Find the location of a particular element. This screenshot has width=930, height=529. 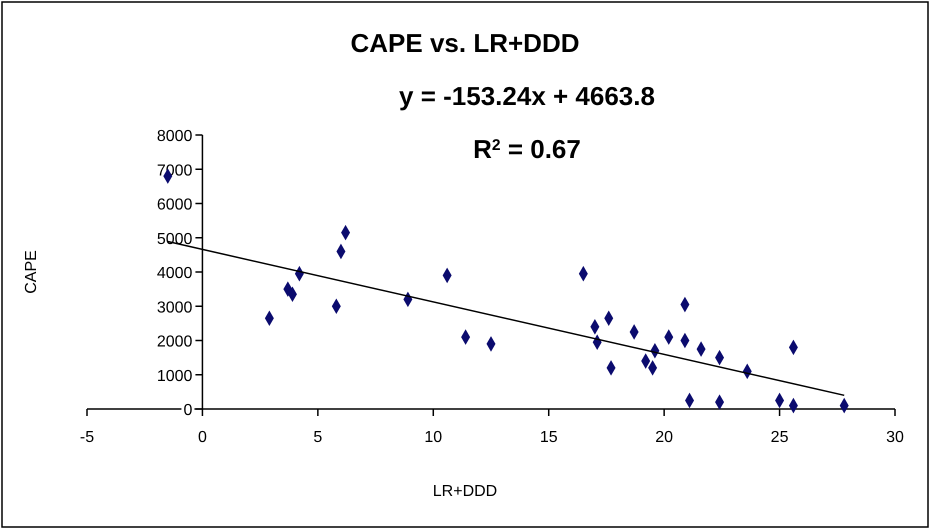

x-tick-label: 5 is located at coordinates (317, 437).